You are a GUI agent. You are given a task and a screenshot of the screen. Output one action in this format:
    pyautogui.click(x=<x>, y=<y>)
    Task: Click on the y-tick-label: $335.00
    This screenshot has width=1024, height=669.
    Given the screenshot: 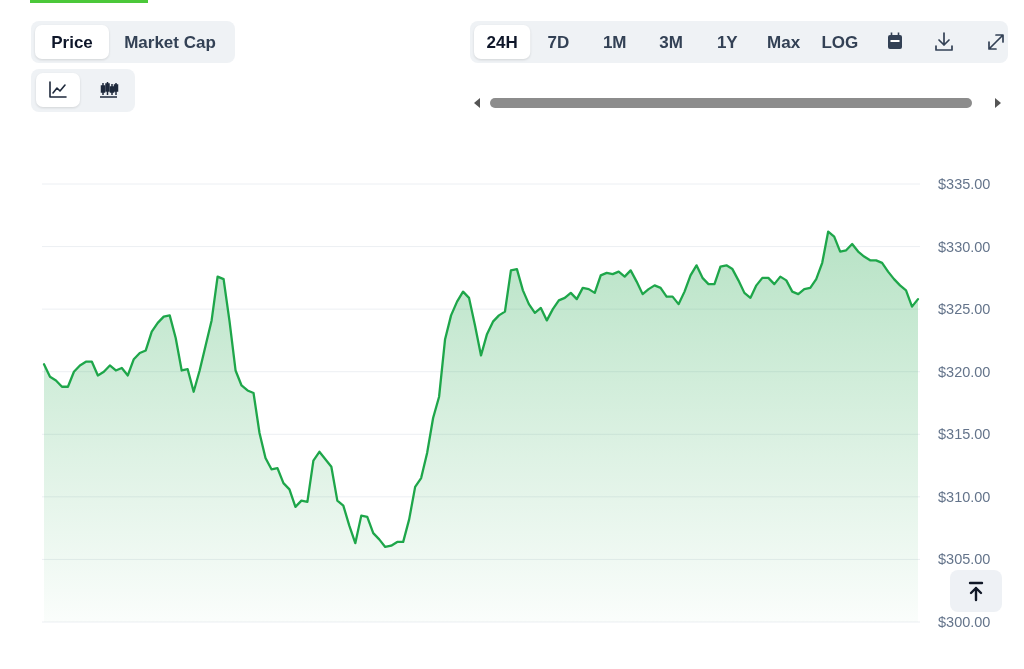 What is the action you would take?
    pyautogui.click(x=964, y=184)
    